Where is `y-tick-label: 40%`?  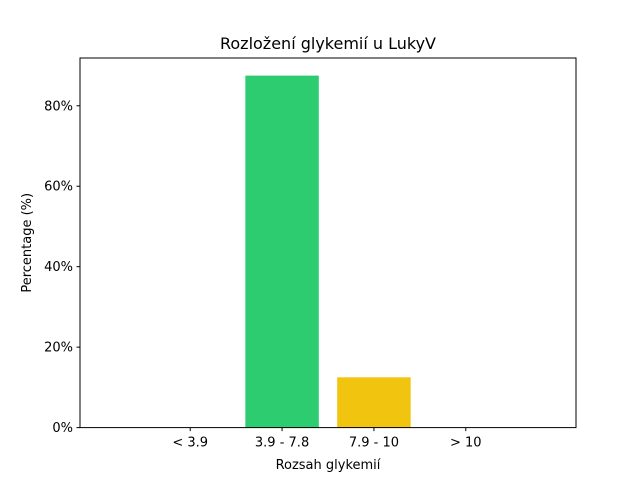
y-tick-label: 40% is located at coordinates (58, 267).